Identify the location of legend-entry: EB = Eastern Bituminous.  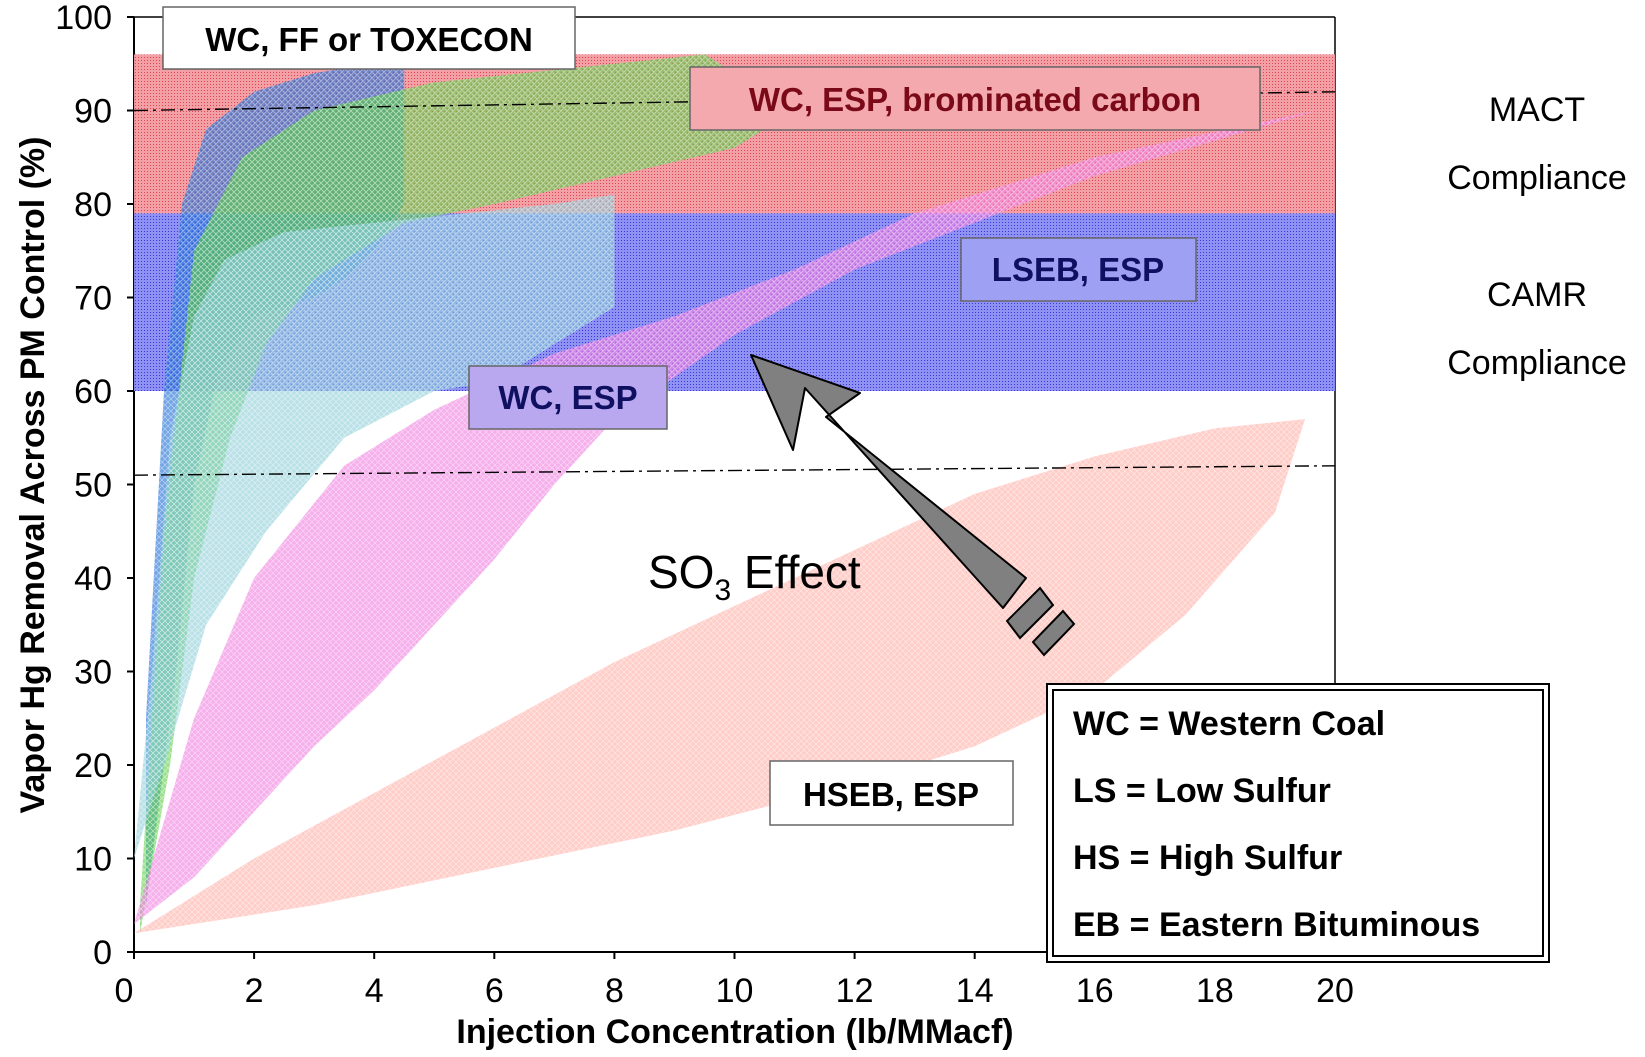
(1276, 925).